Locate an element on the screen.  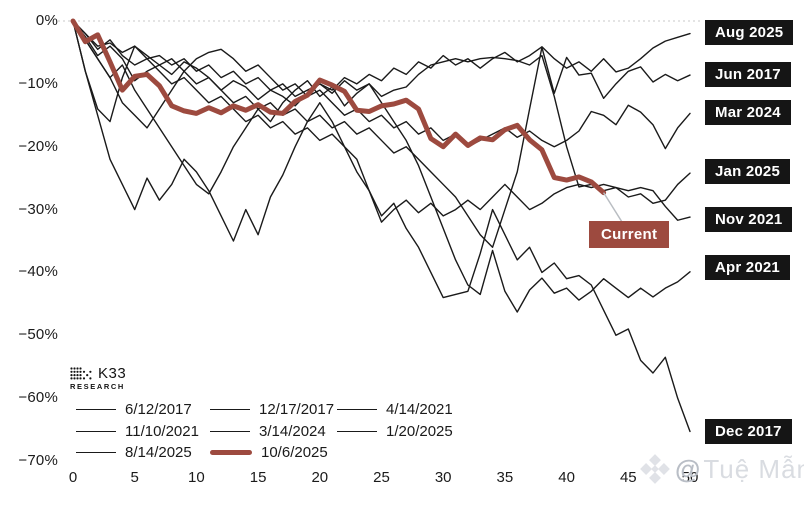
x-tick-label: 35 is located at coordinates (505, 477).